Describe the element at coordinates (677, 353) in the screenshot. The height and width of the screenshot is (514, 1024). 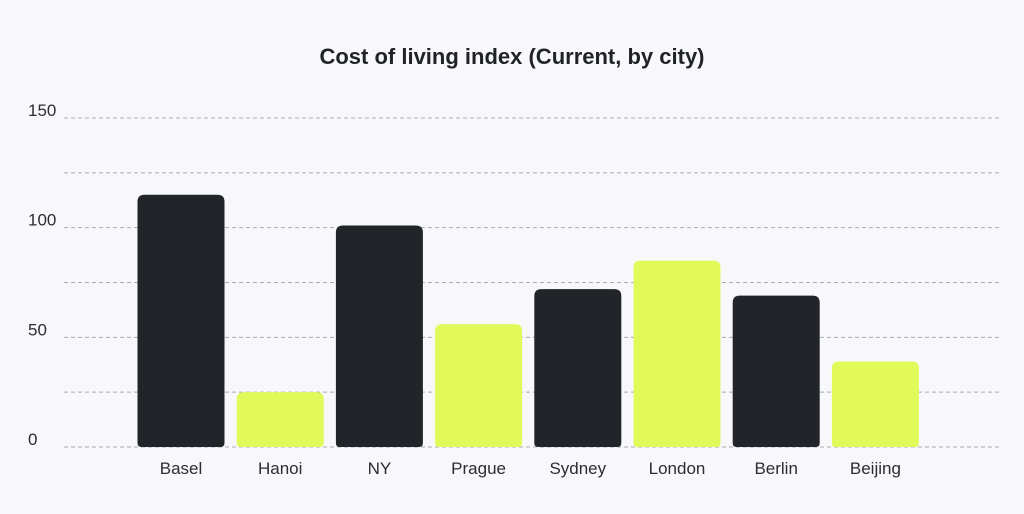
I see `bar-london` at that location.